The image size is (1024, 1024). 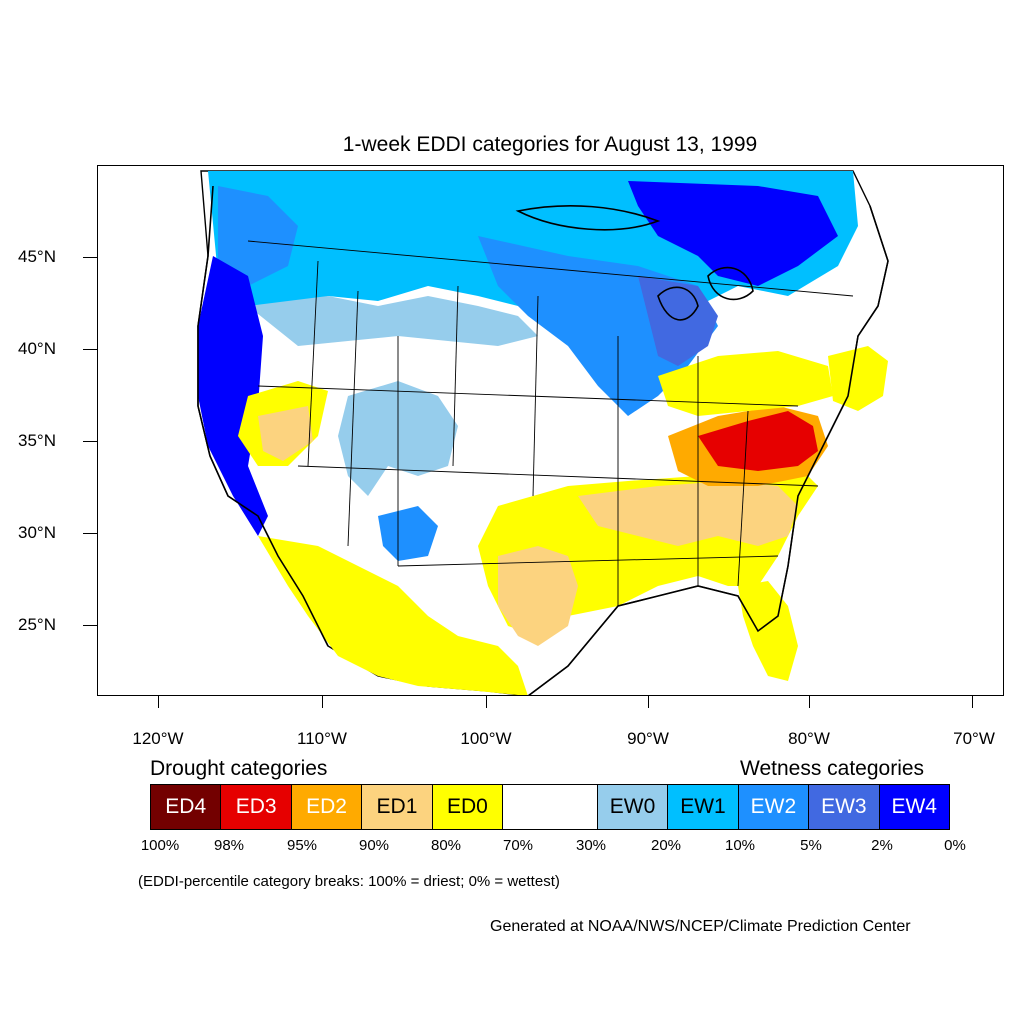 I want to click on lon-label-100: 100°W, so click(x=486, y=738).